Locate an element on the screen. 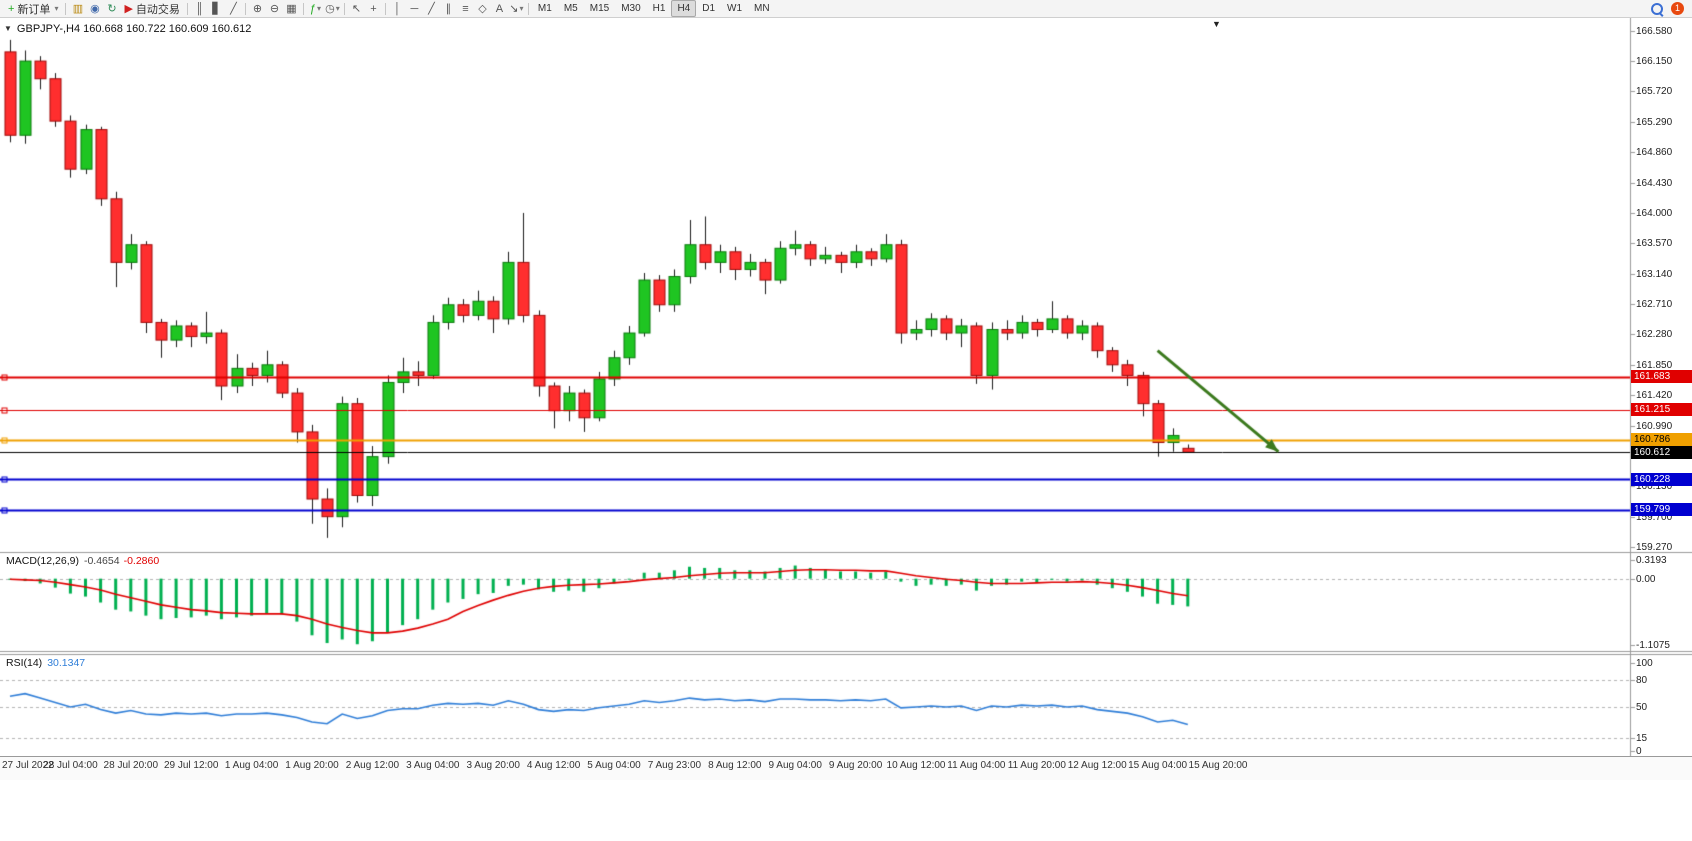  bid-price-tag: 160.612 is located at coordinates (1661, 452).